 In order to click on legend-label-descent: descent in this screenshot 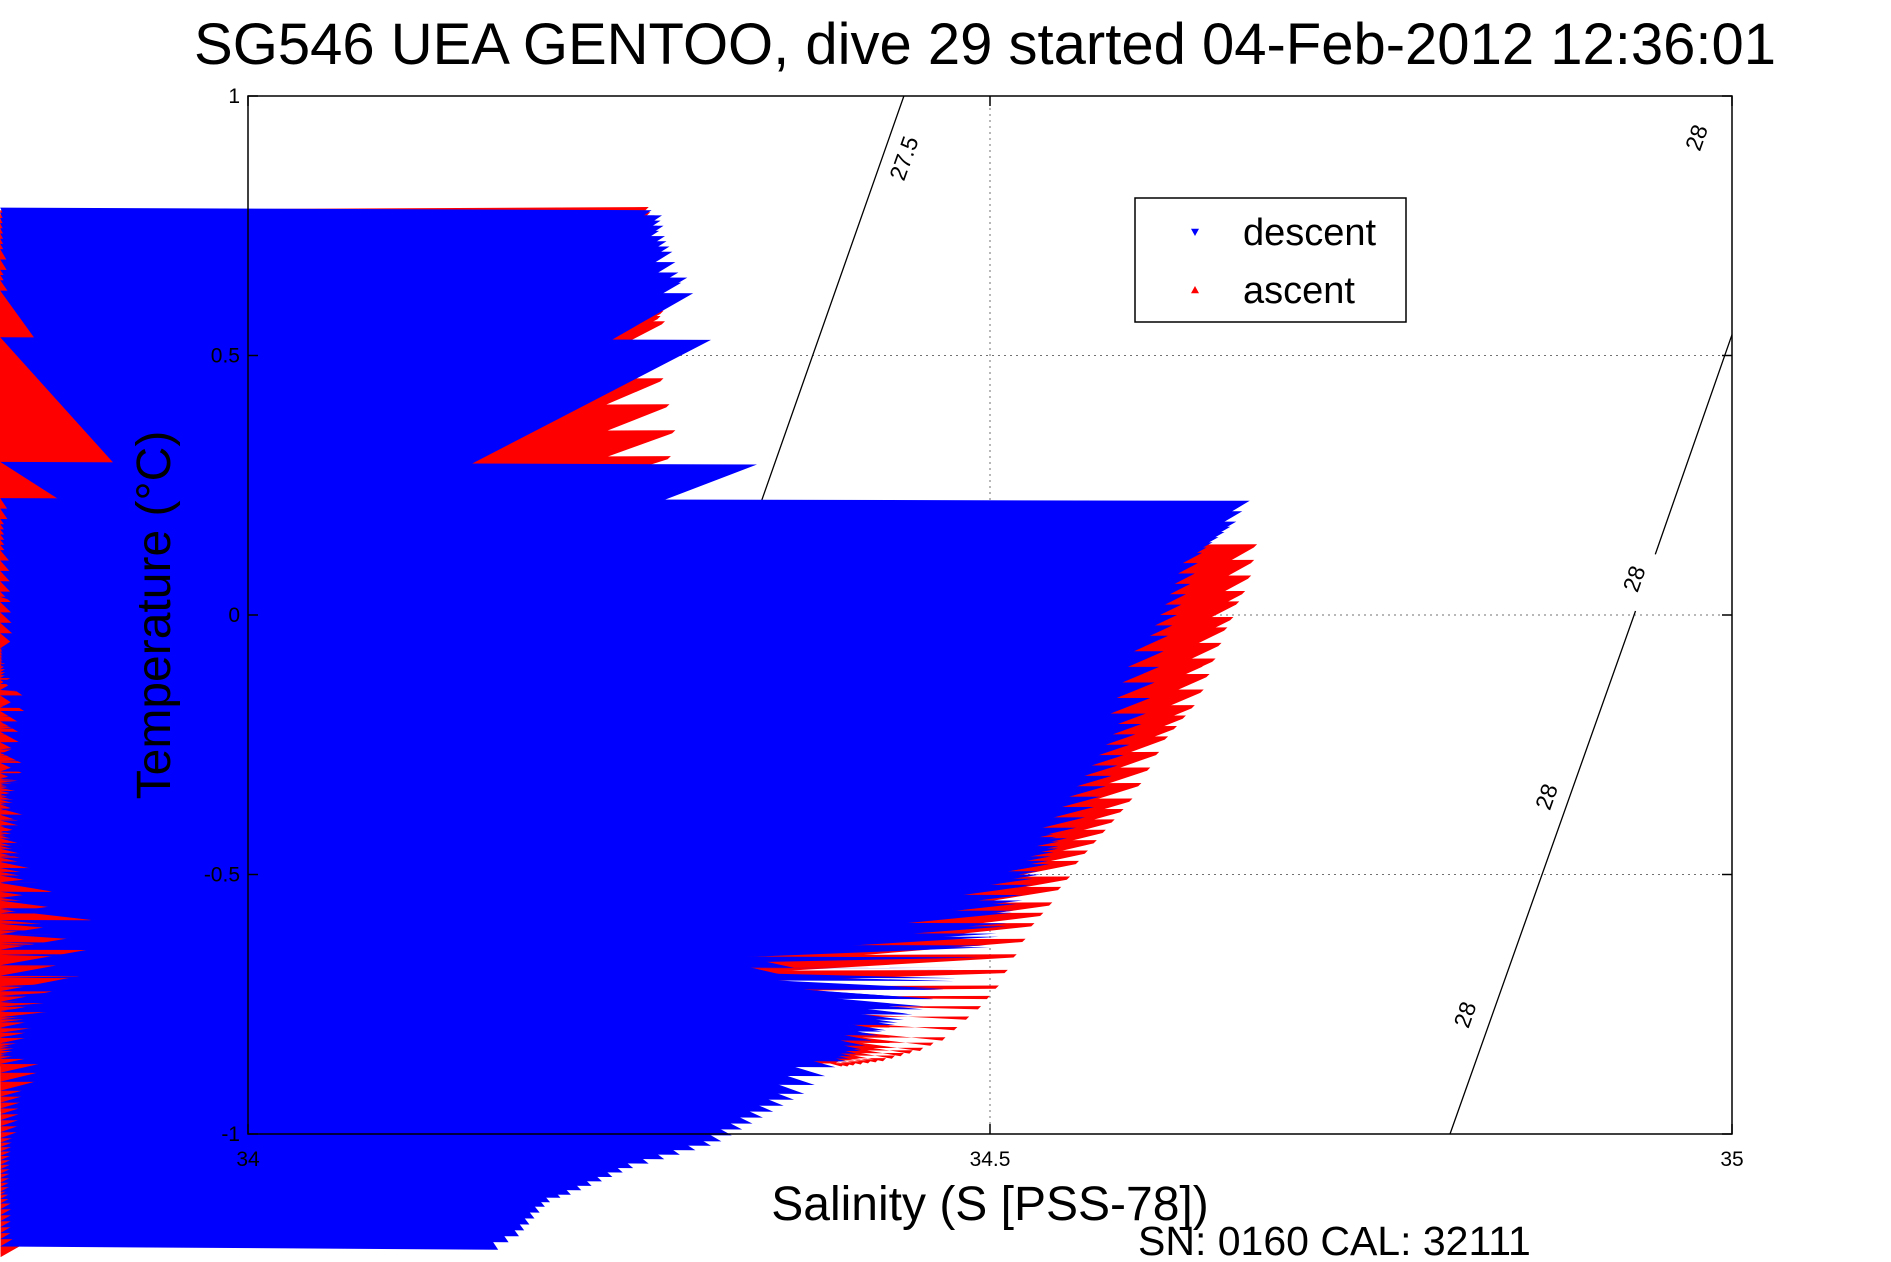, I will do `click(1310, 233)`.